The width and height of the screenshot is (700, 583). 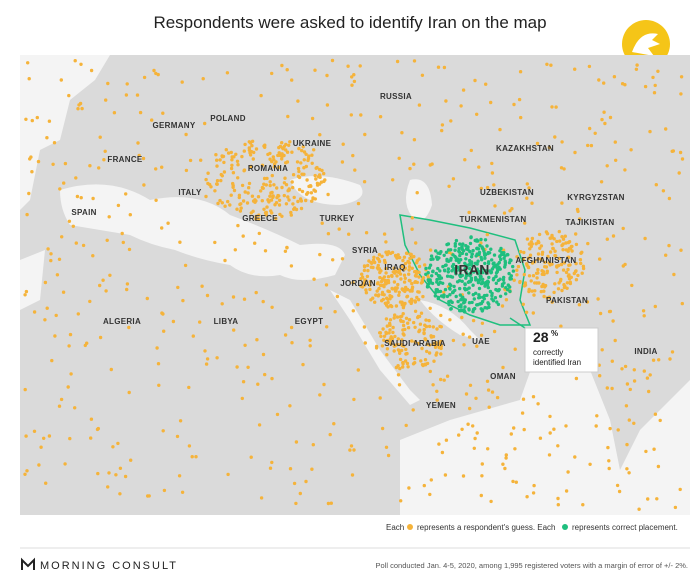 I want to click on country-label: JORDAN, so click(x=358, y=283).